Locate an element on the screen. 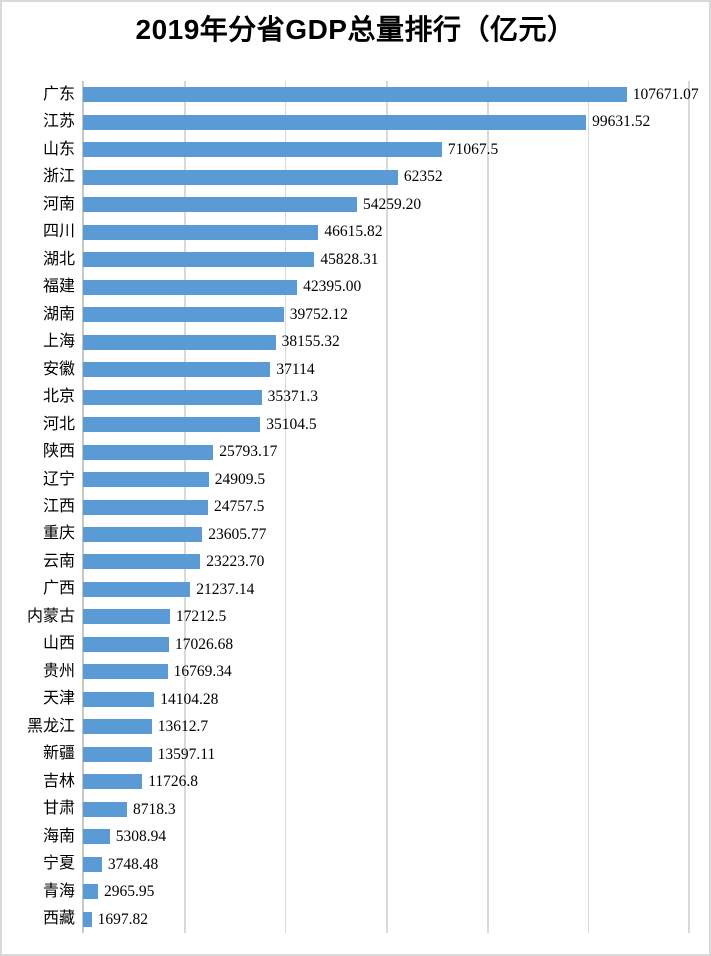  category-label: 新疆 is located at coordinates (58, 754).